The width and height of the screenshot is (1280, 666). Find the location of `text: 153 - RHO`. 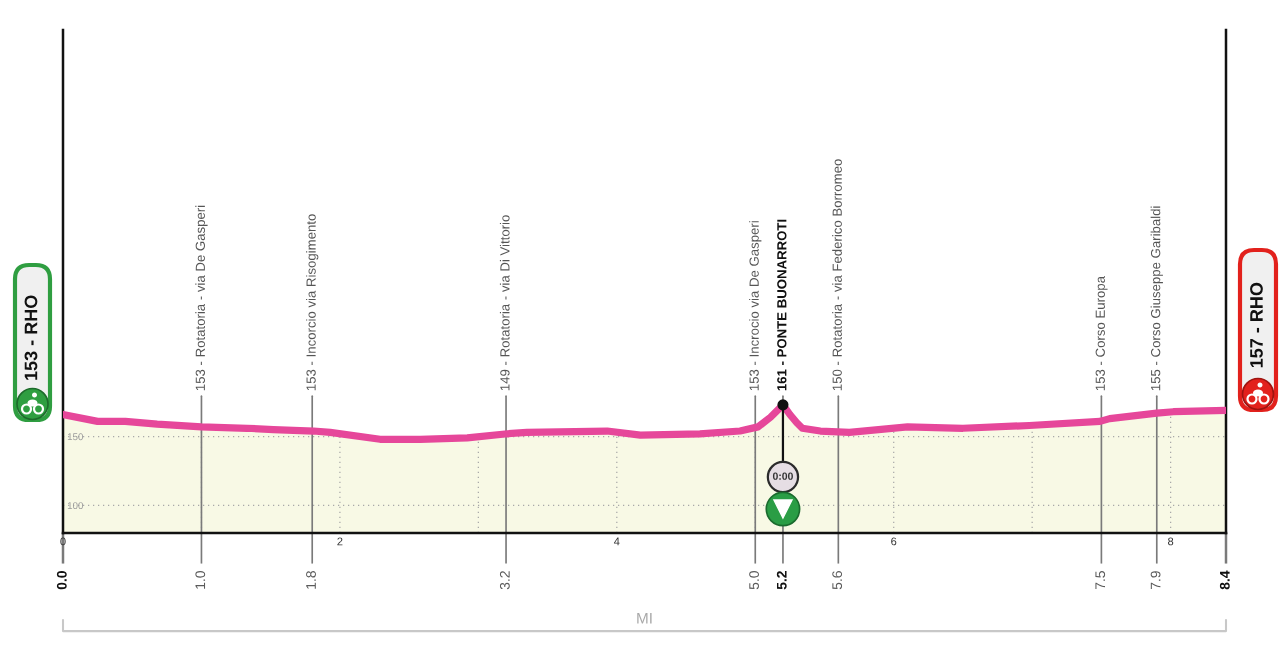

text: 153 - RHO is located at coordinates (31, 337).